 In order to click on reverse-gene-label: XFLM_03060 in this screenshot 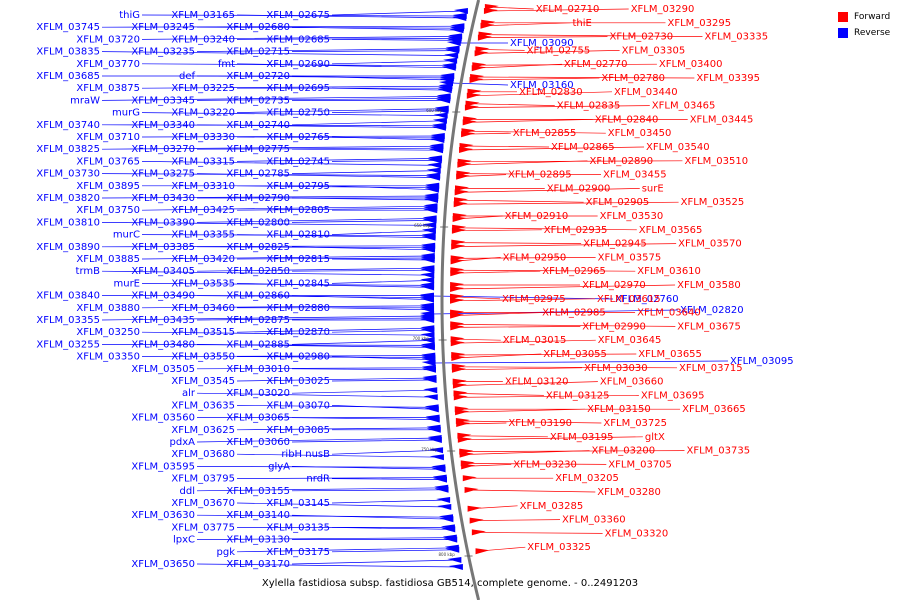, I will do `click(258, 442)`.